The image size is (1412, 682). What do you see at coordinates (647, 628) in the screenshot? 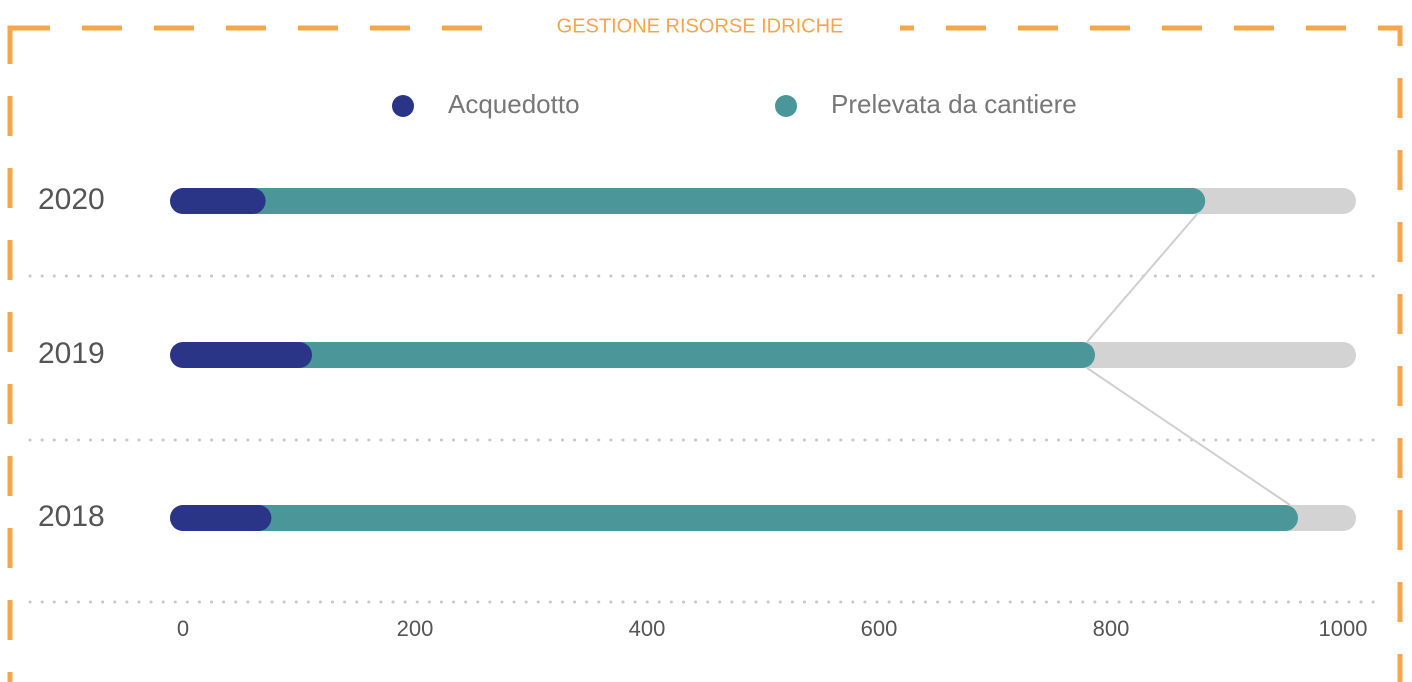
I see `x-tick-label: 400` at bounding box center [647, 628].